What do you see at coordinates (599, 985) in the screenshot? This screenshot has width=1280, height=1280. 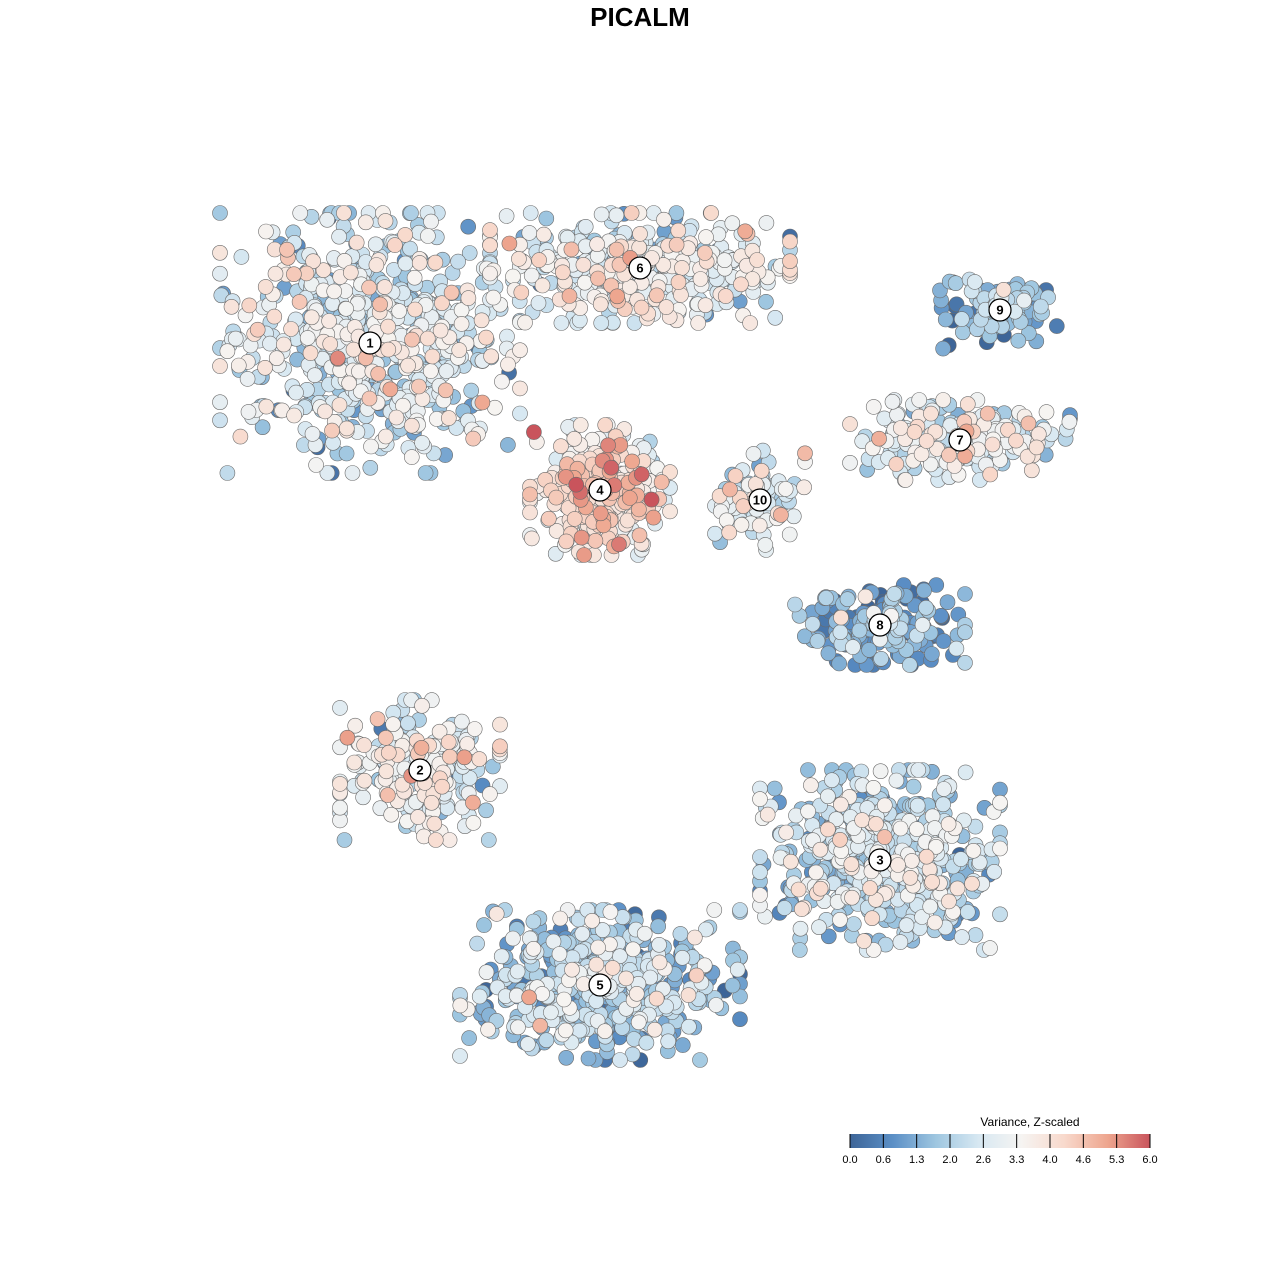 I see `cluster-label-text: 5` at bounding box center [599, 985].